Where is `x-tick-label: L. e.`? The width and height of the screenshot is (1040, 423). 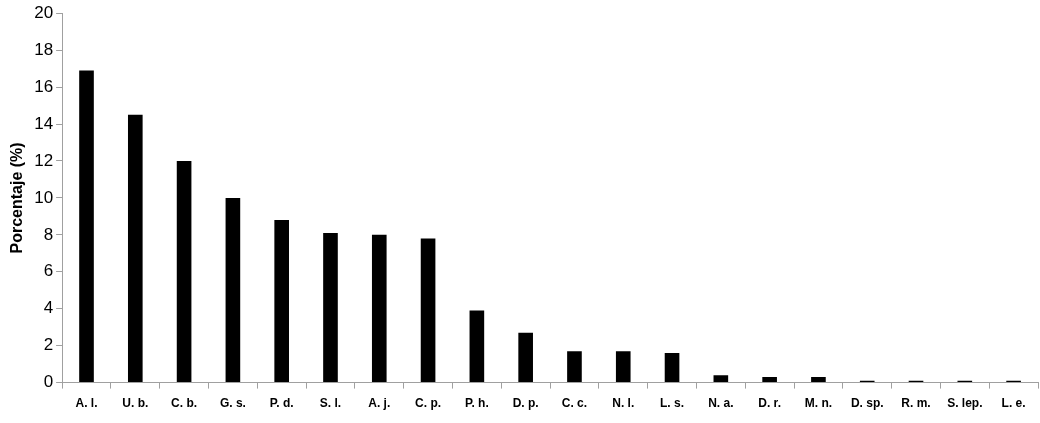 x-tick-label: L. e. is located at coordinates (1013, 403).